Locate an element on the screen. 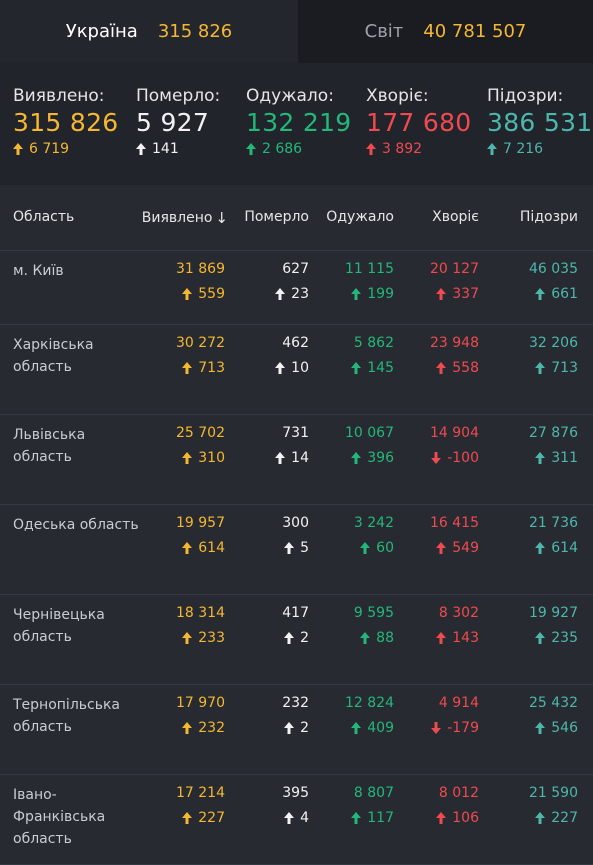  cell-died: 395 4 is located at coordinates (295, 805).